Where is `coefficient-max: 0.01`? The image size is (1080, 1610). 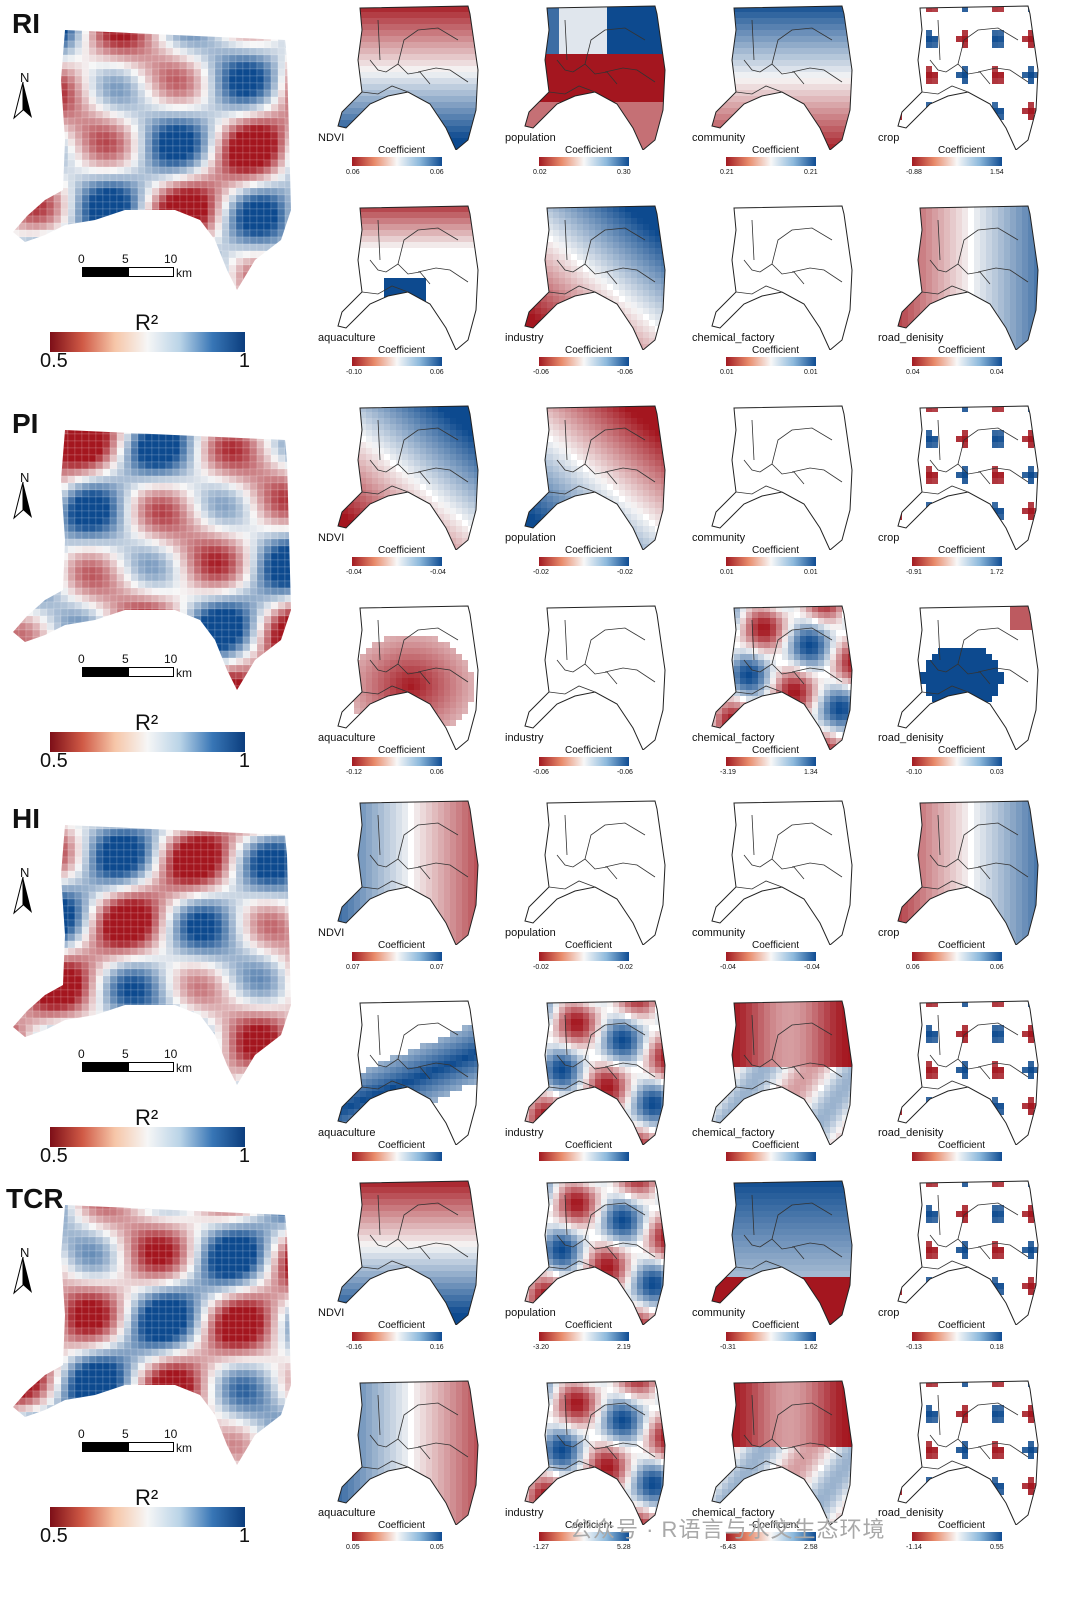
coefficient-max: 0.01 is located at coordinates (811, 372).